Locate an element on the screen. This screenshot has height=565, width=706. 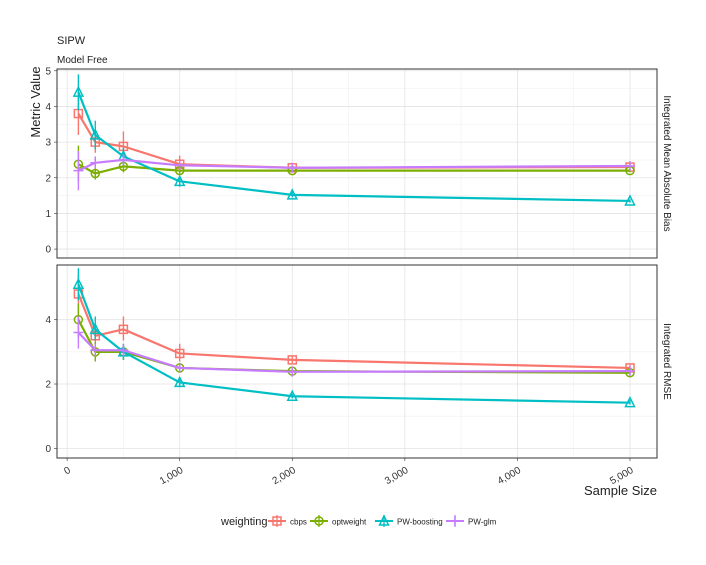
x-axis-label: Sample Size is located at coordinates (620, 490).